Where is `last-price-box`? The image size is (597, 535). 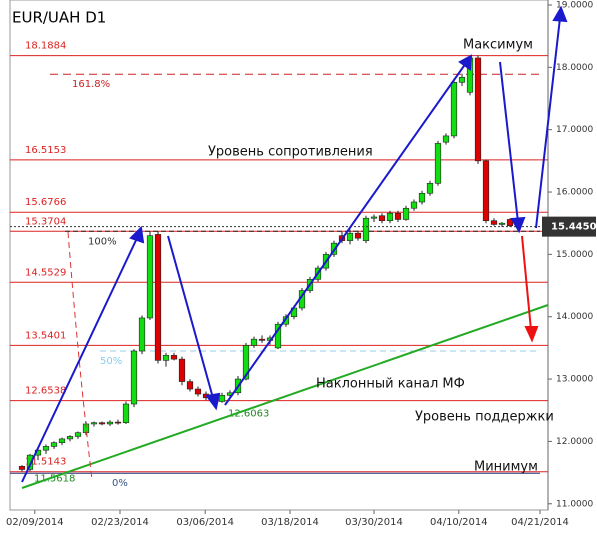 last-price-box is located at coordinates (569, 226).